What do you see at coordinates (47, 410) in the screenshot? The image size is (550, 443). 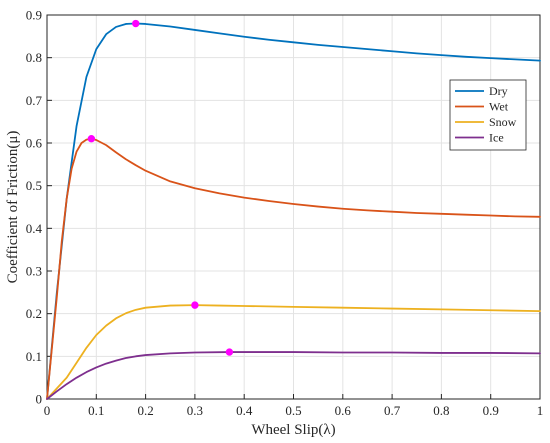 I see `x-tick-label: 0` at bounding box center [47, 410].